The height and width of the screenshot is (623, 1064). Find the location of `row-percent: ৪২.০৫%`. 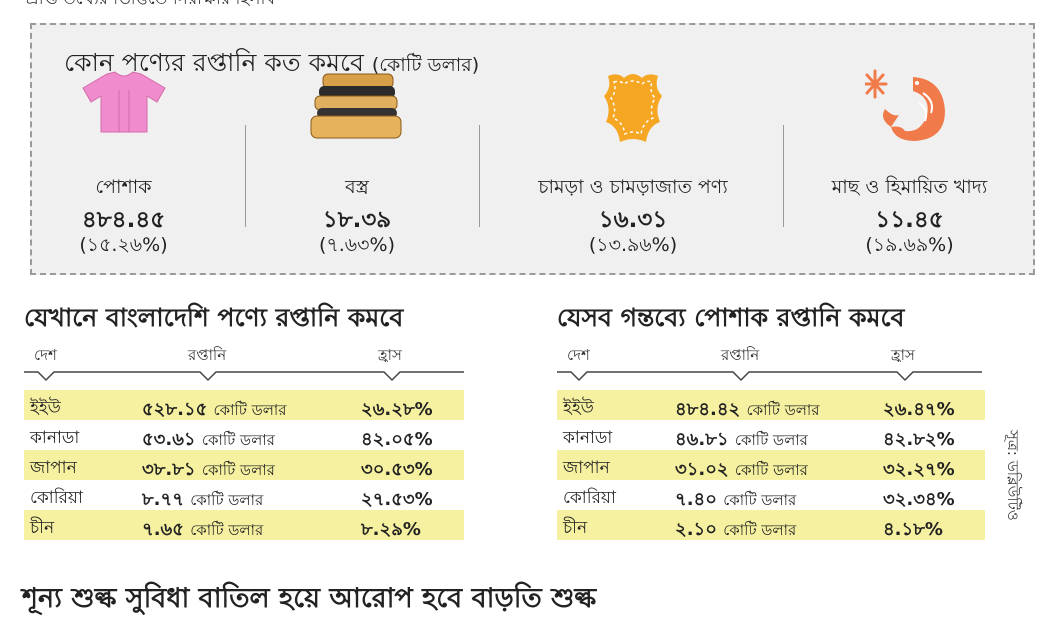

row-percent: ৪২.০৫% is located at coordinates (397, 439).